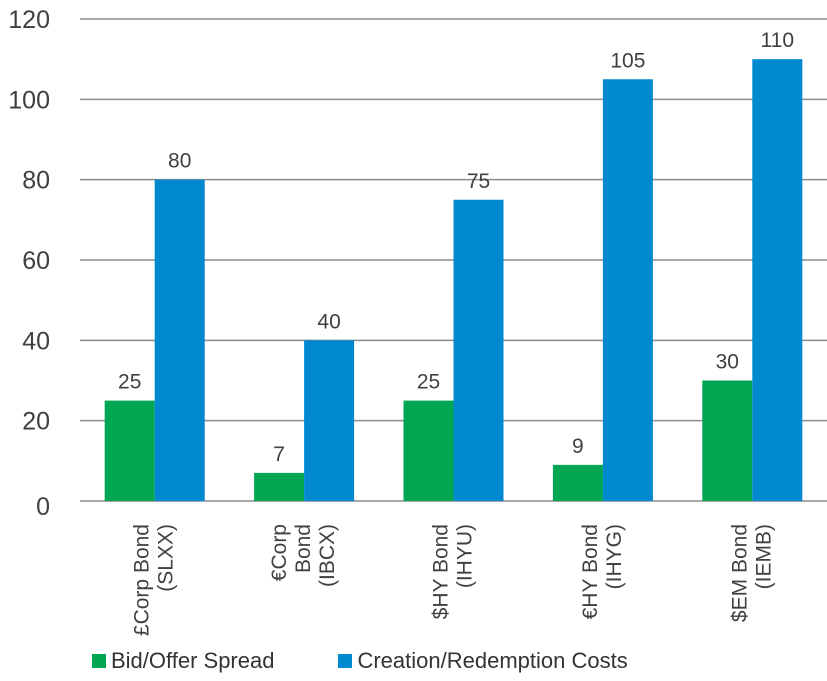 Image resolution: width=827 pixels, height=681 pixels. What do you see at coordinates (739, 573) in the screenshot?
I see `x-tick-label-4-line-0: $EM Bond` at bounding box center [739, 573].